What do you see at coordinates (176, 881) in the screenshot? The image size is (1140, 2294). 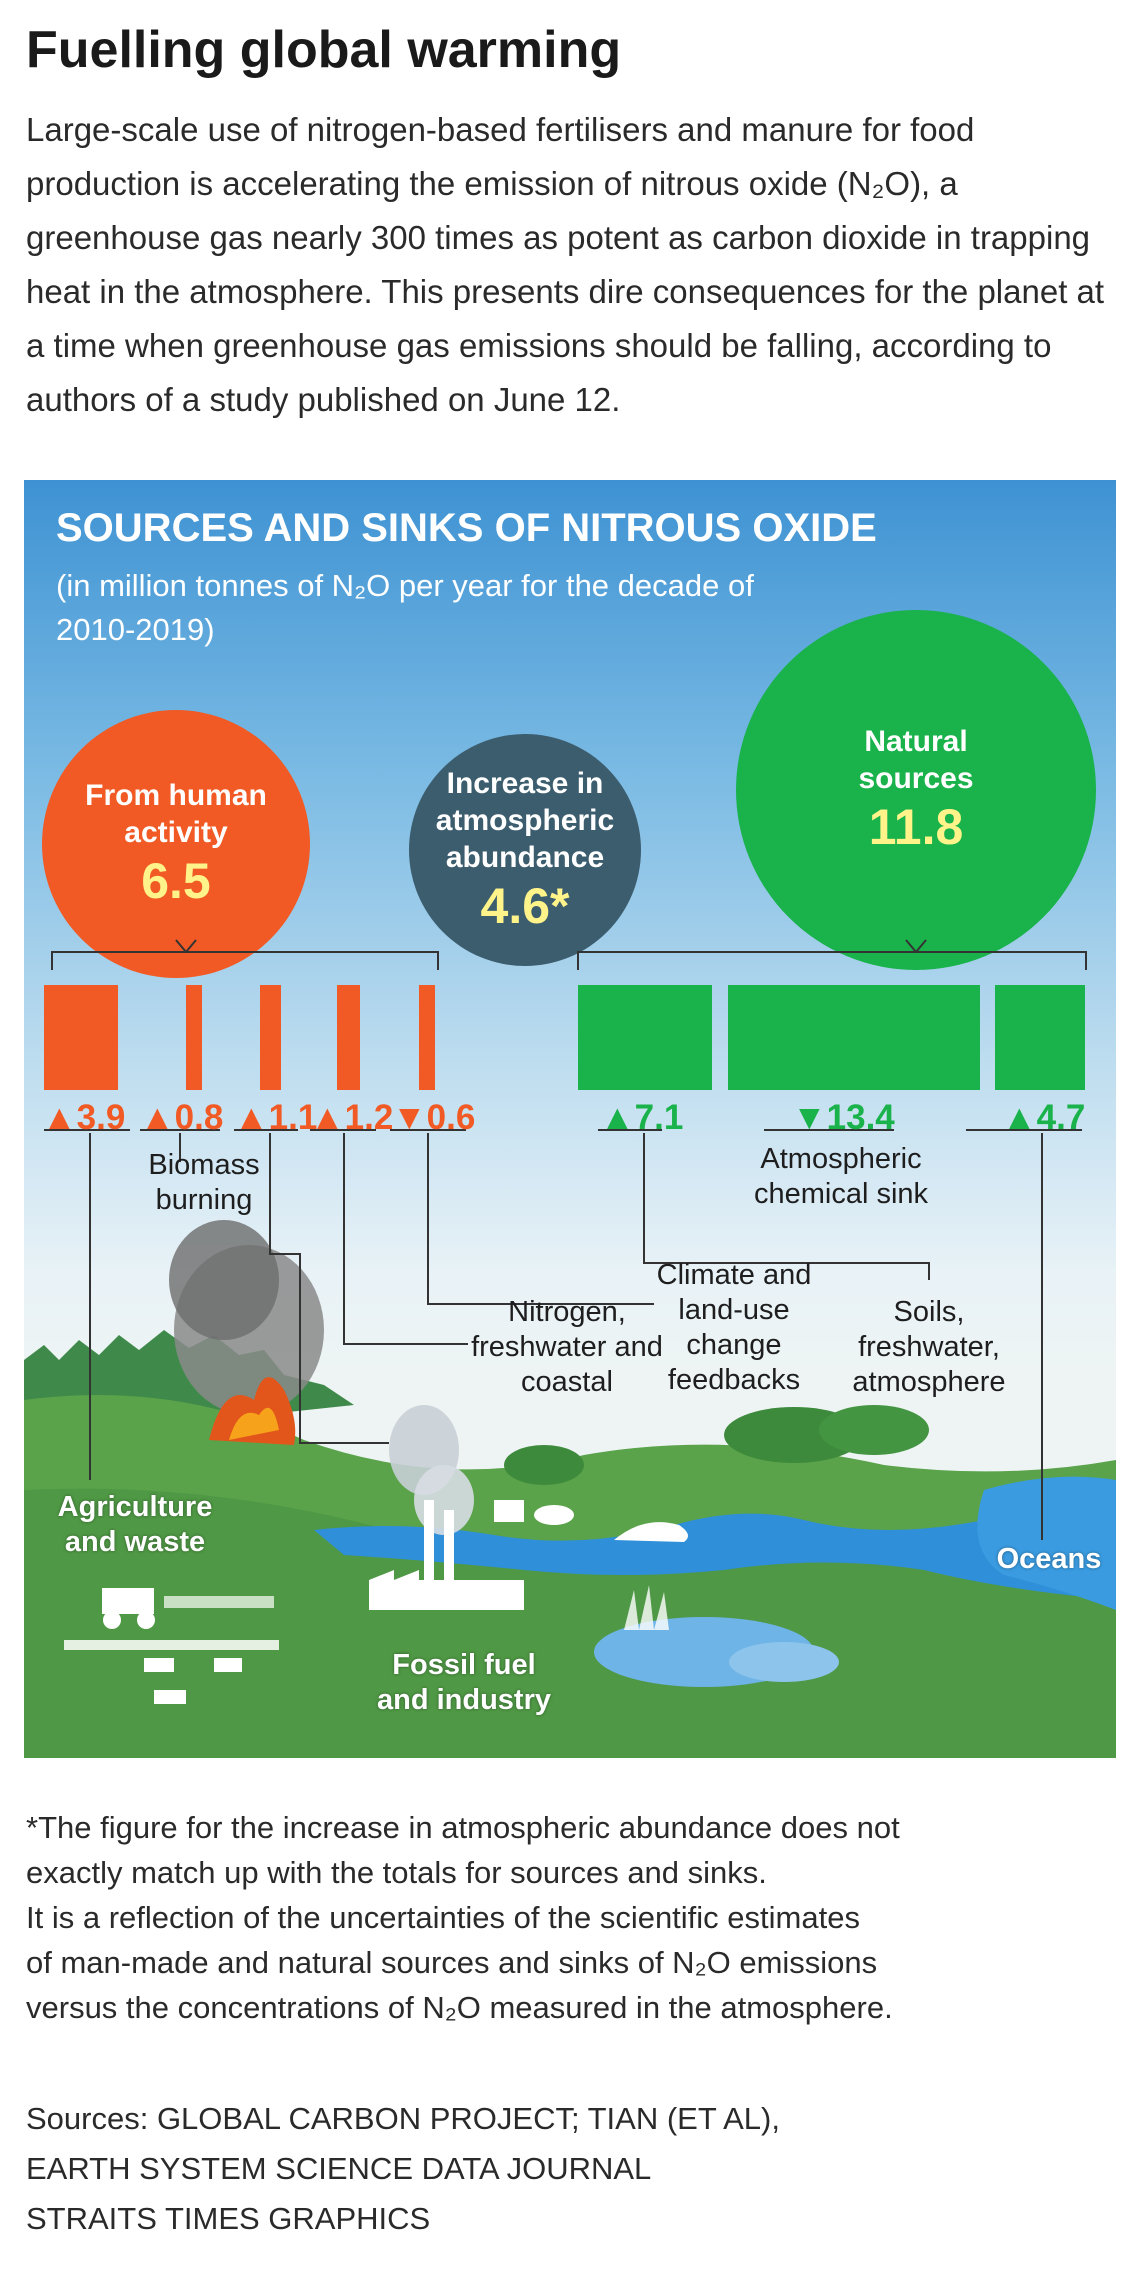 I see `human-activity-value: 6.5` at bounding box center [176, 881].